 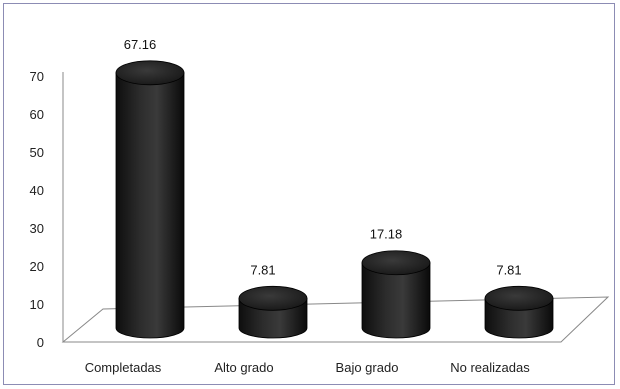 What do you see at coordinates (386, 234) in the screenshot?
I see `data-label: 17.18` at bounding box center [386, 234].